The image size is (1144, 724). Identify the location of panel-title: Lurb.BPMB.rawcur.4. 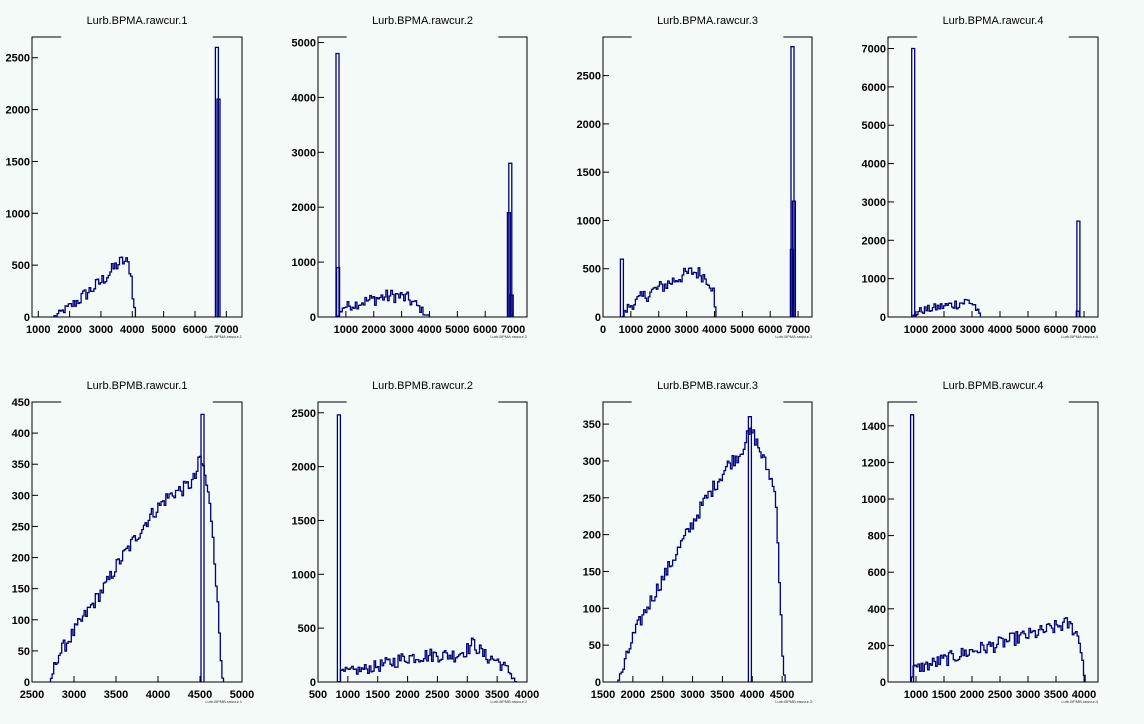
(993, 386).